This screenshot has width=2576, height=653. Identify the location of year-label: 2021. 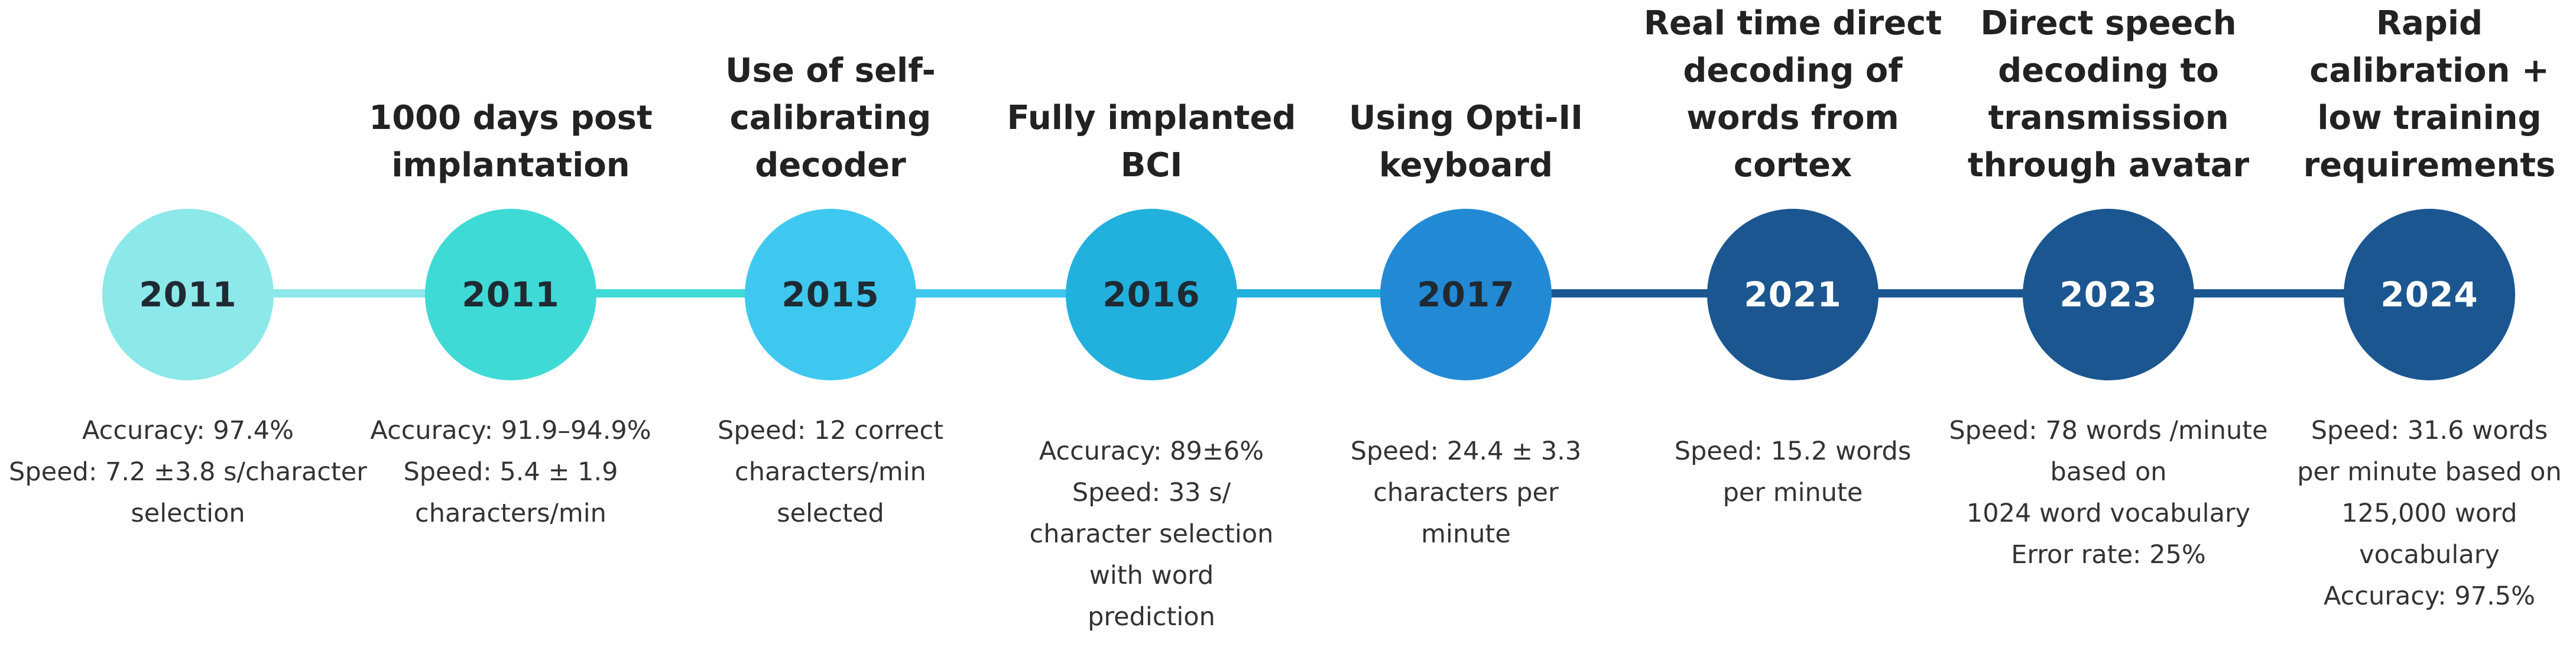
(1793, 294).